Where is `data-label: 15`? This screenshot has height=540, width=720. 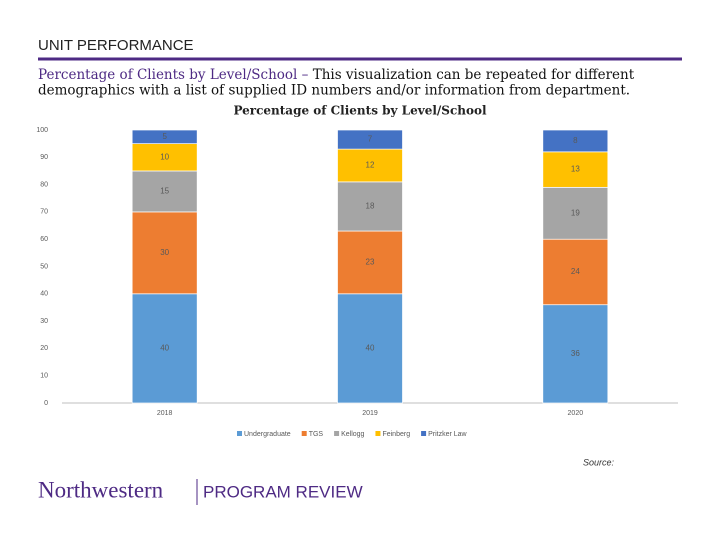
data-label: 15 is located at coordinates (164, 191).